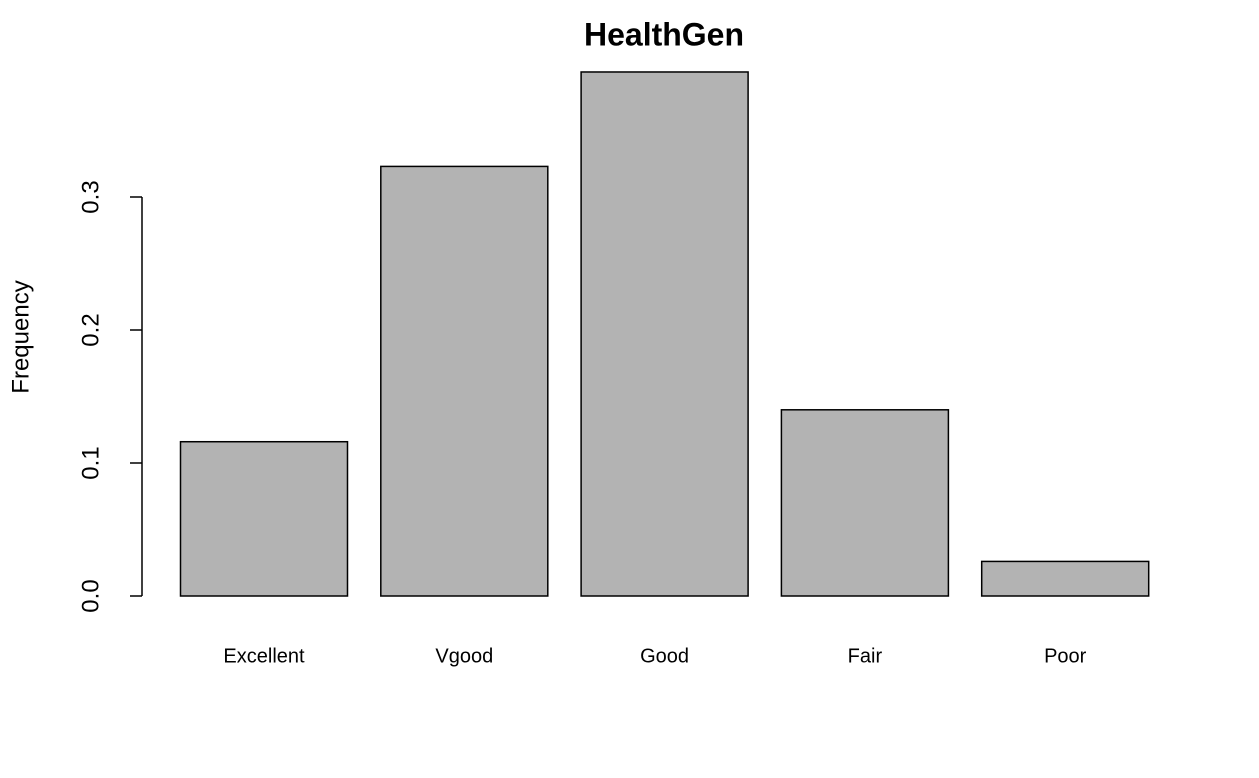 The image size is (1259, 778). I want to click on y-tick-label: 0.0, so click(90, 595).